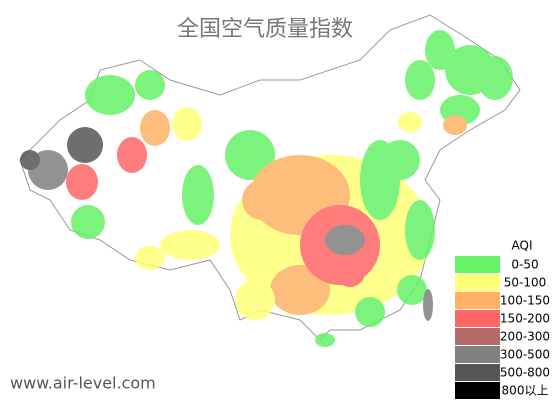 This screenshot has height=400, width=555. Describe the element at coordinates (525, 337) in the screenshot. I see `legend-label: 200-300` at that location.